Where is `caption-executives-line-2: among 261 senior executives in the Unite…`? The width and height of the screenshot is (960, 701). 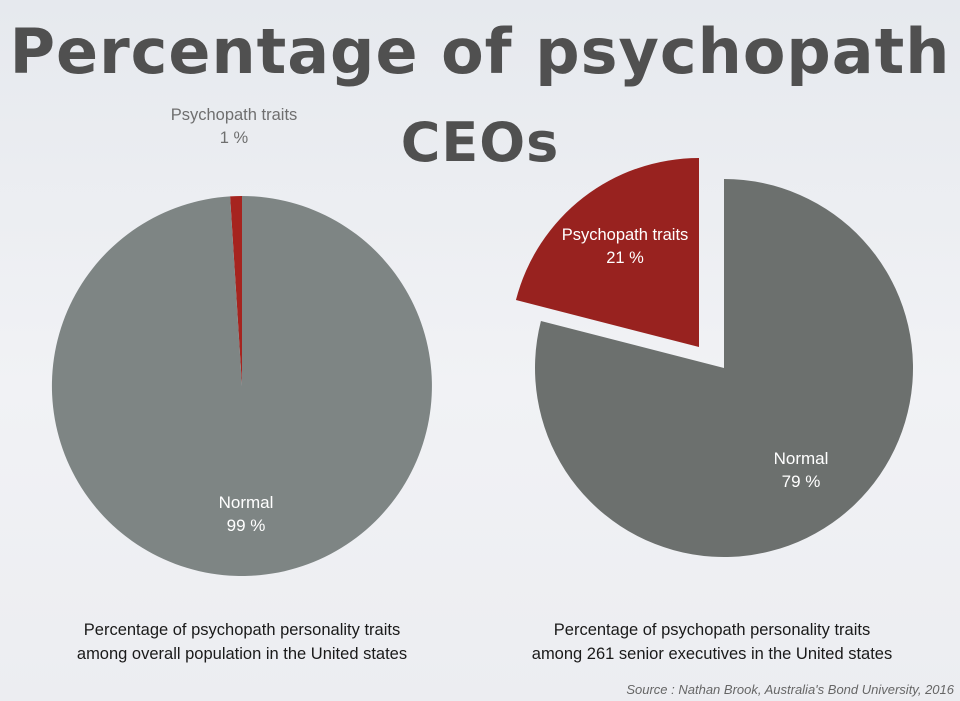 caption-executives-line-2: among 261 senior executives in the Unite… is located at coordinates (712, 654).